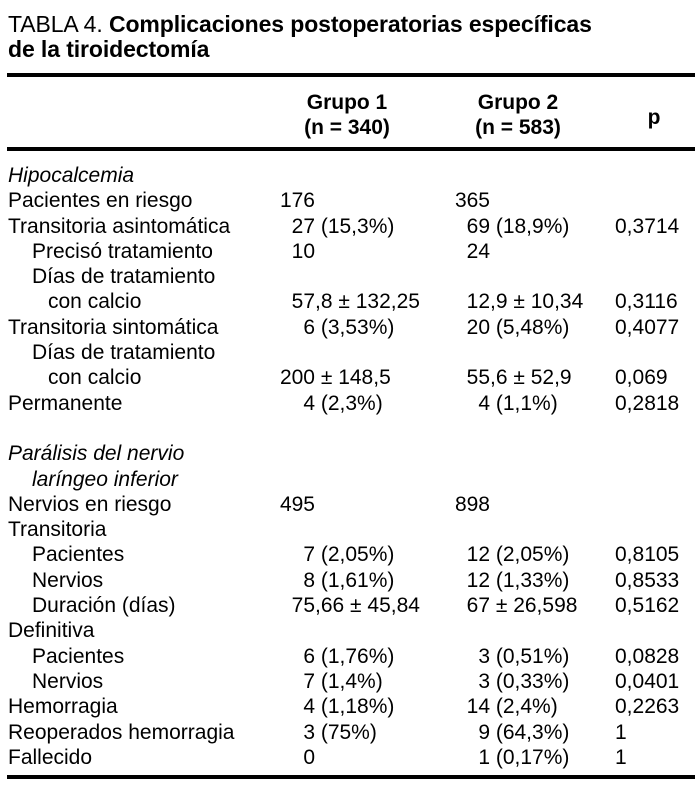 This screenshot has height=798, width=700. Describe the element at coordinates (354, 276) in the screenshot. I see `table-row: Días de tratamiento` at that location.